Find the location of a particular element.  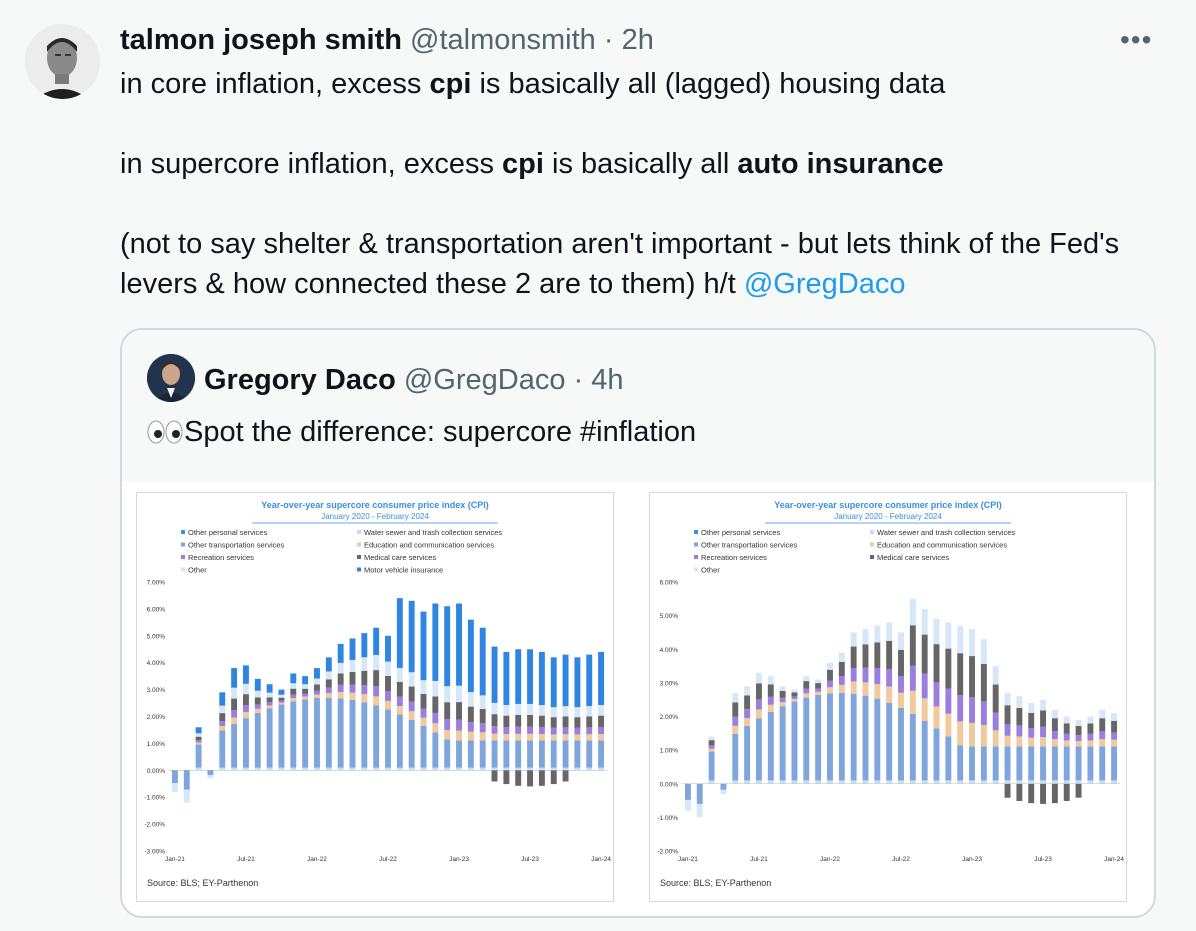

y-tick-label: 7.00% is located at coordinates (156, 583).